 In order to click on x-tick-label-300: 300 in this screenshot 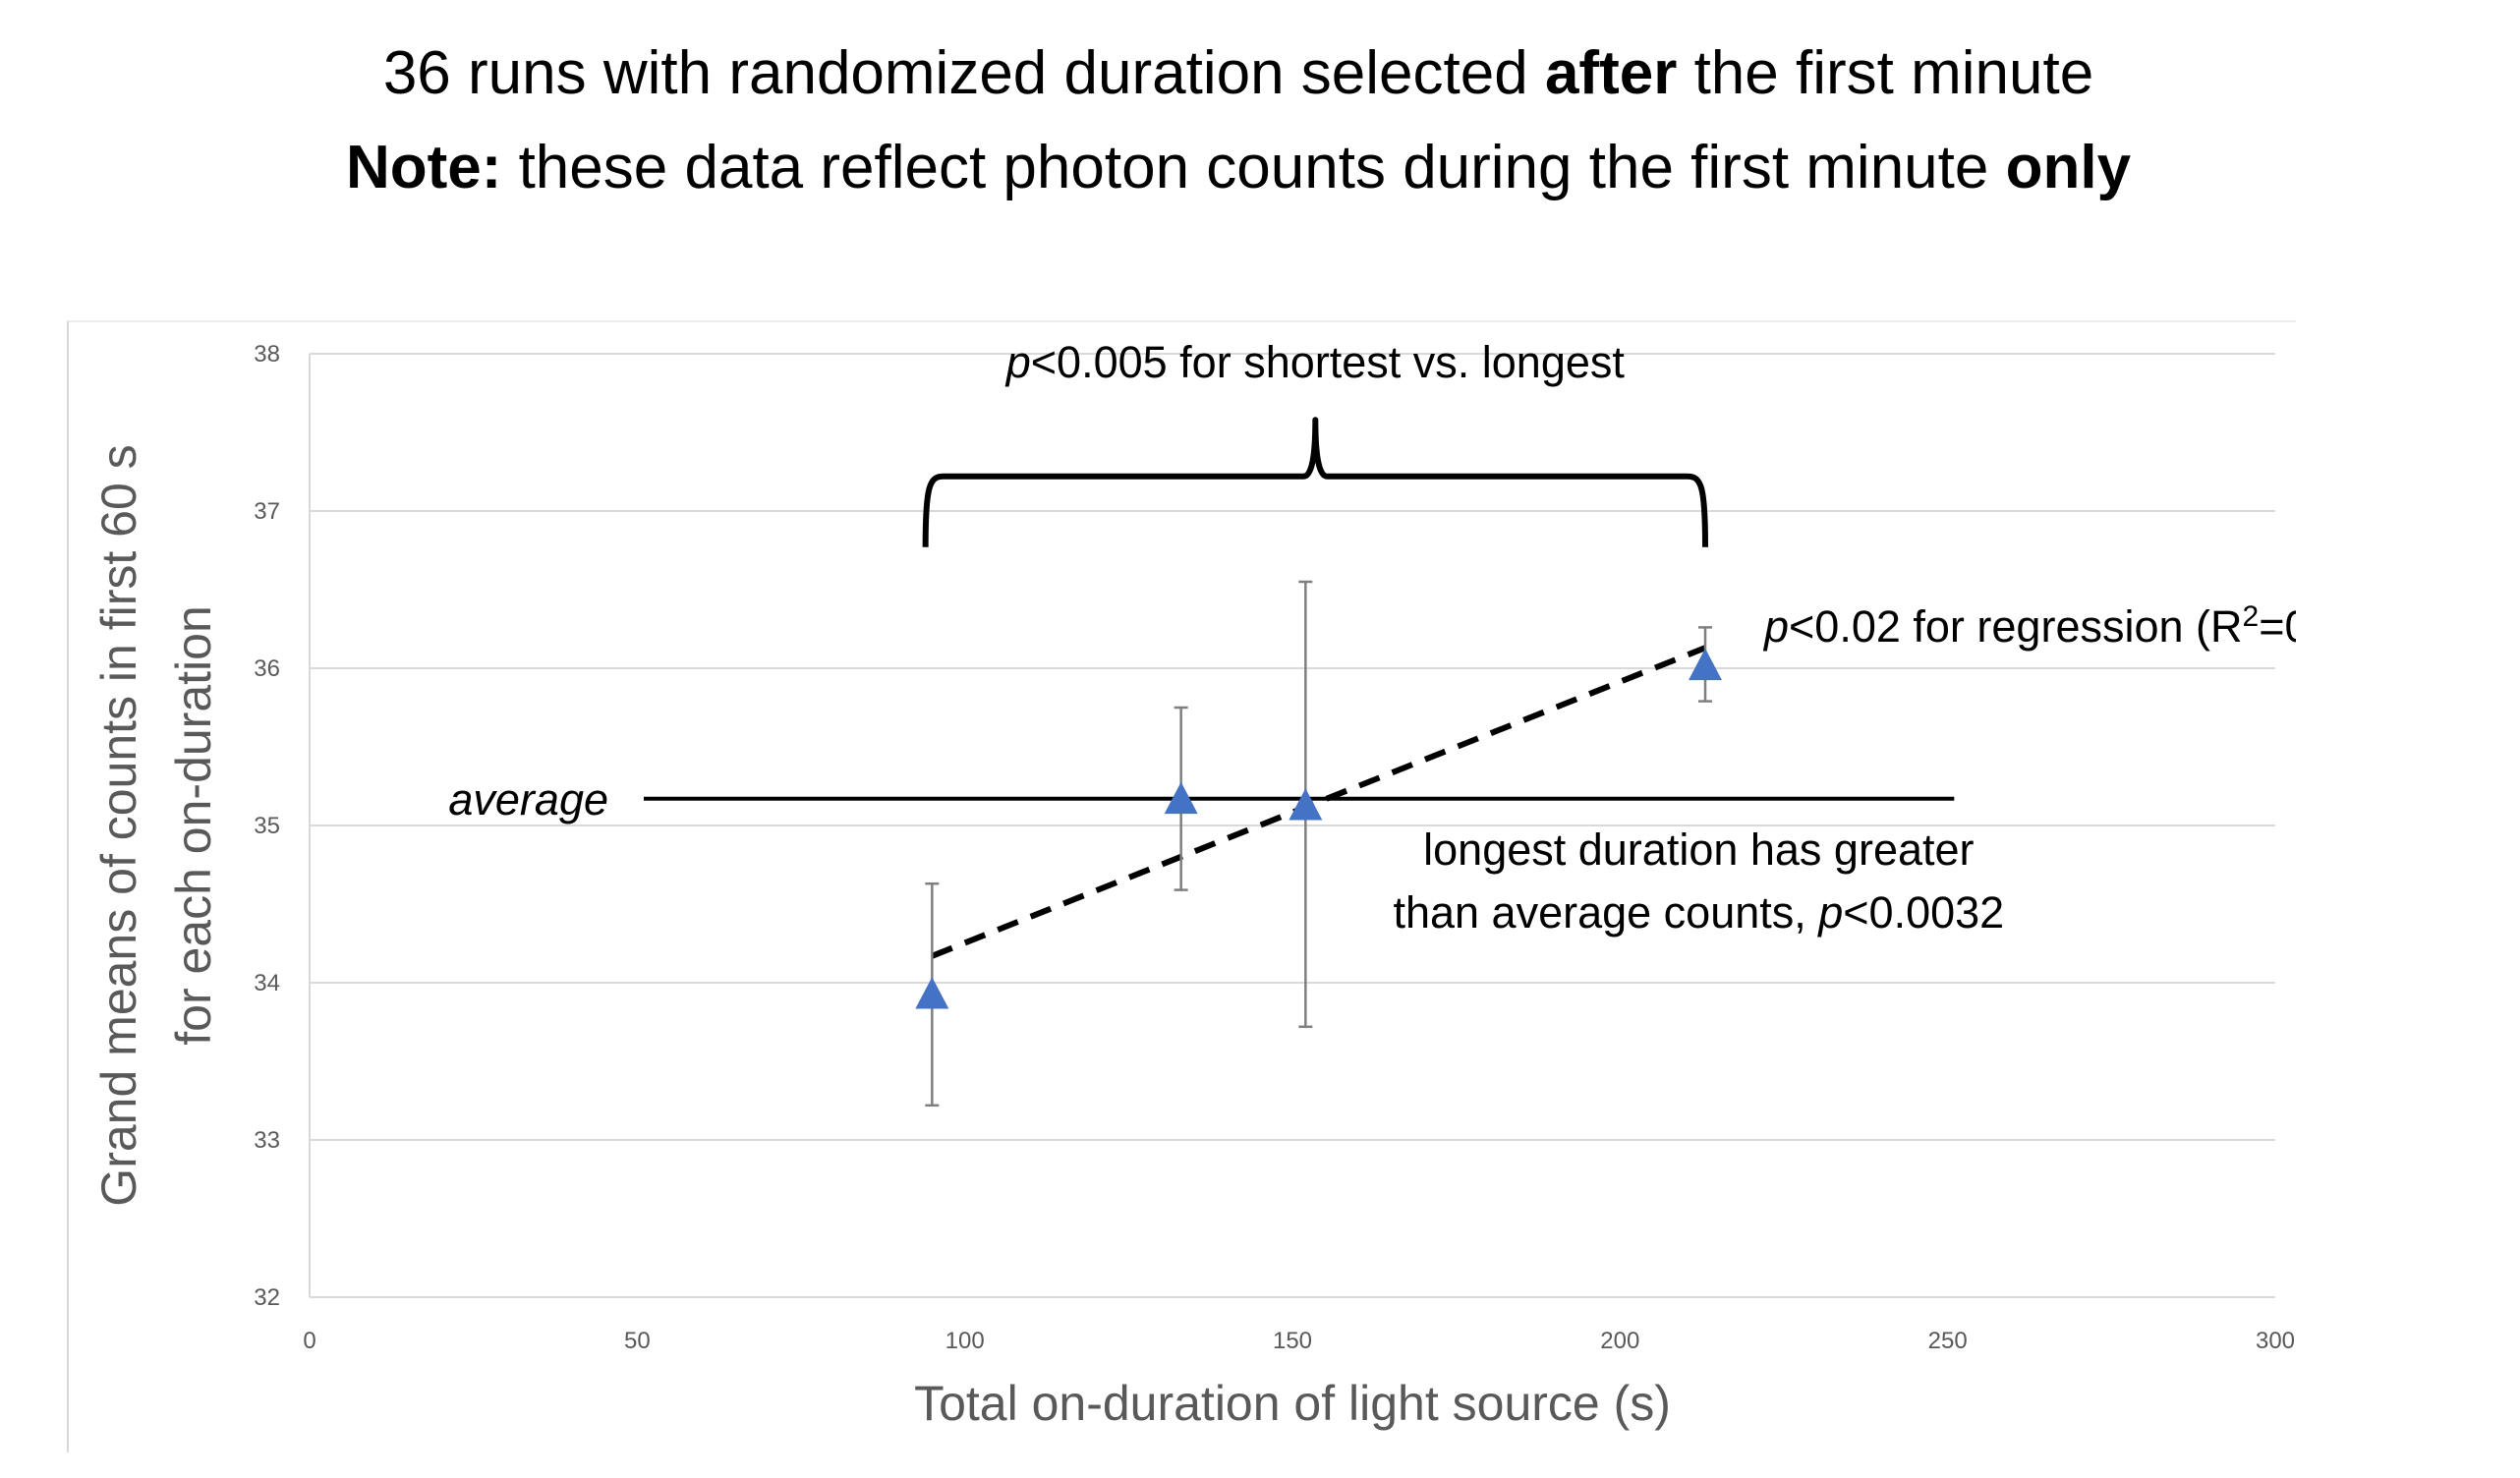, I will do `click(2275, 1341)`.